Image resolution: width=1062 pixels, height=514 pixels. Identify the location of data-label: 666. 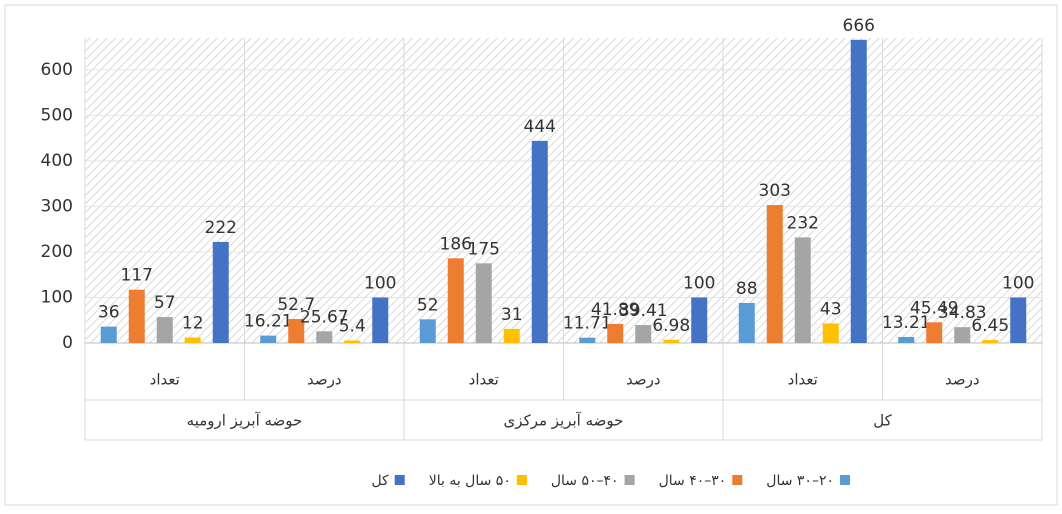
(859, 26).